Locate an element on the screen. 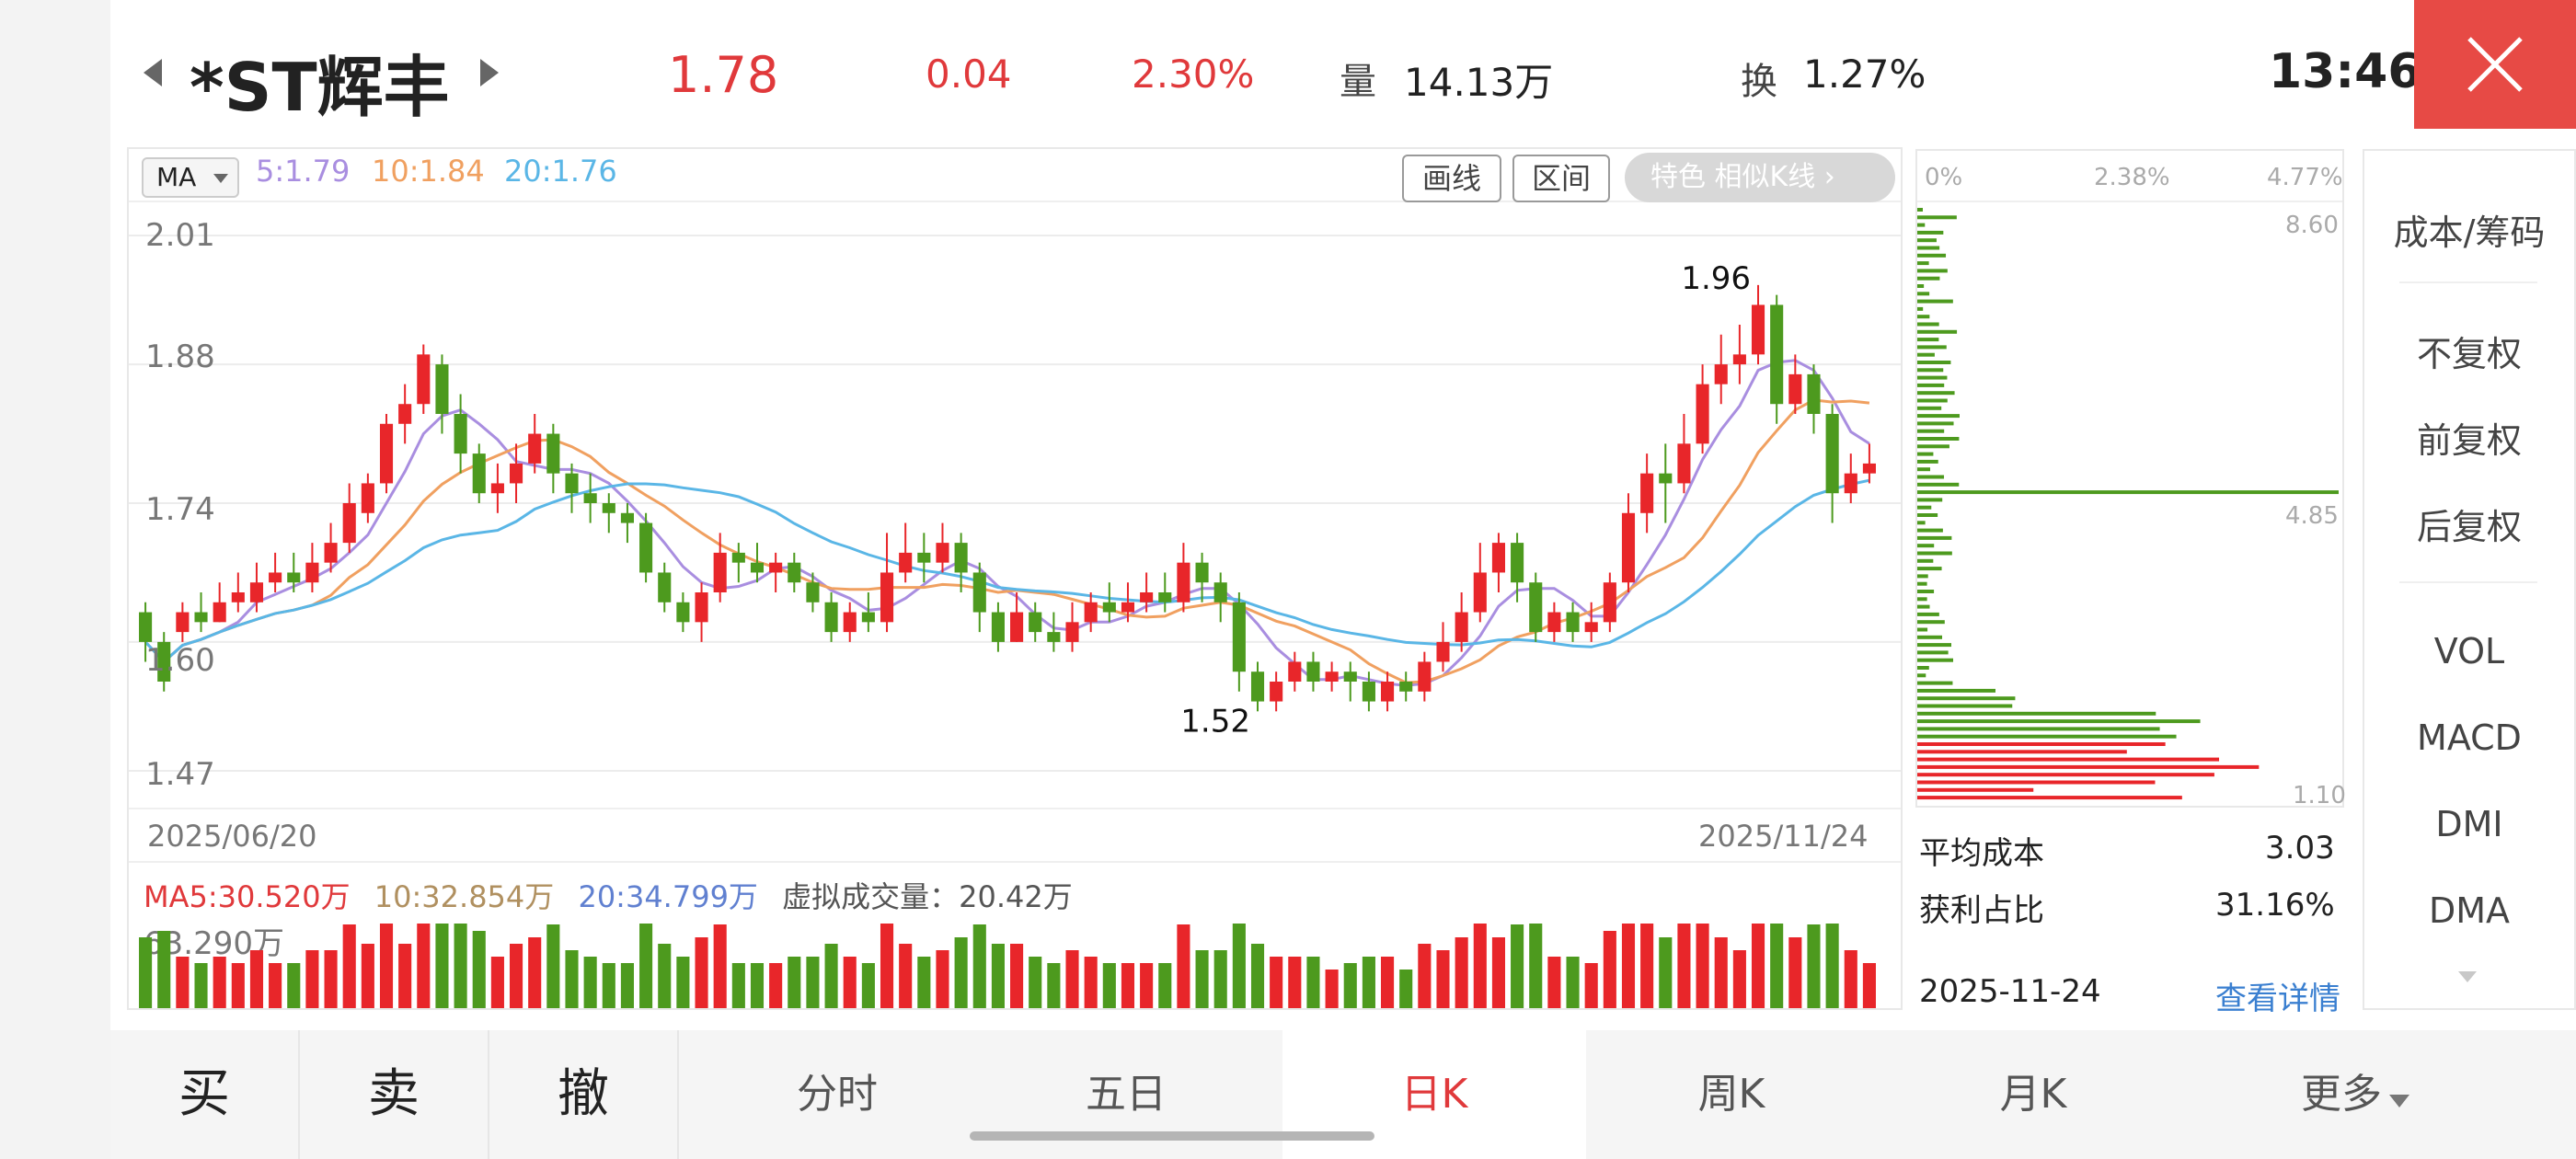 The image size is (2576, 1159). volume-value: 14.13万 is located at coordinates (1479, 82).